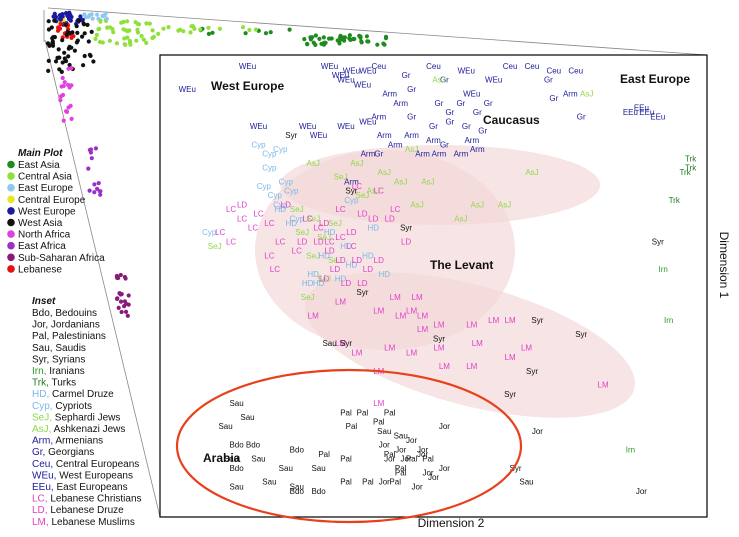 The width and height of the screenshot is (739, 537). What do you see at coordinates (400, 103) in the screenshot?
I see `inset-point-35: Arm` at bounding box center [400, 103].